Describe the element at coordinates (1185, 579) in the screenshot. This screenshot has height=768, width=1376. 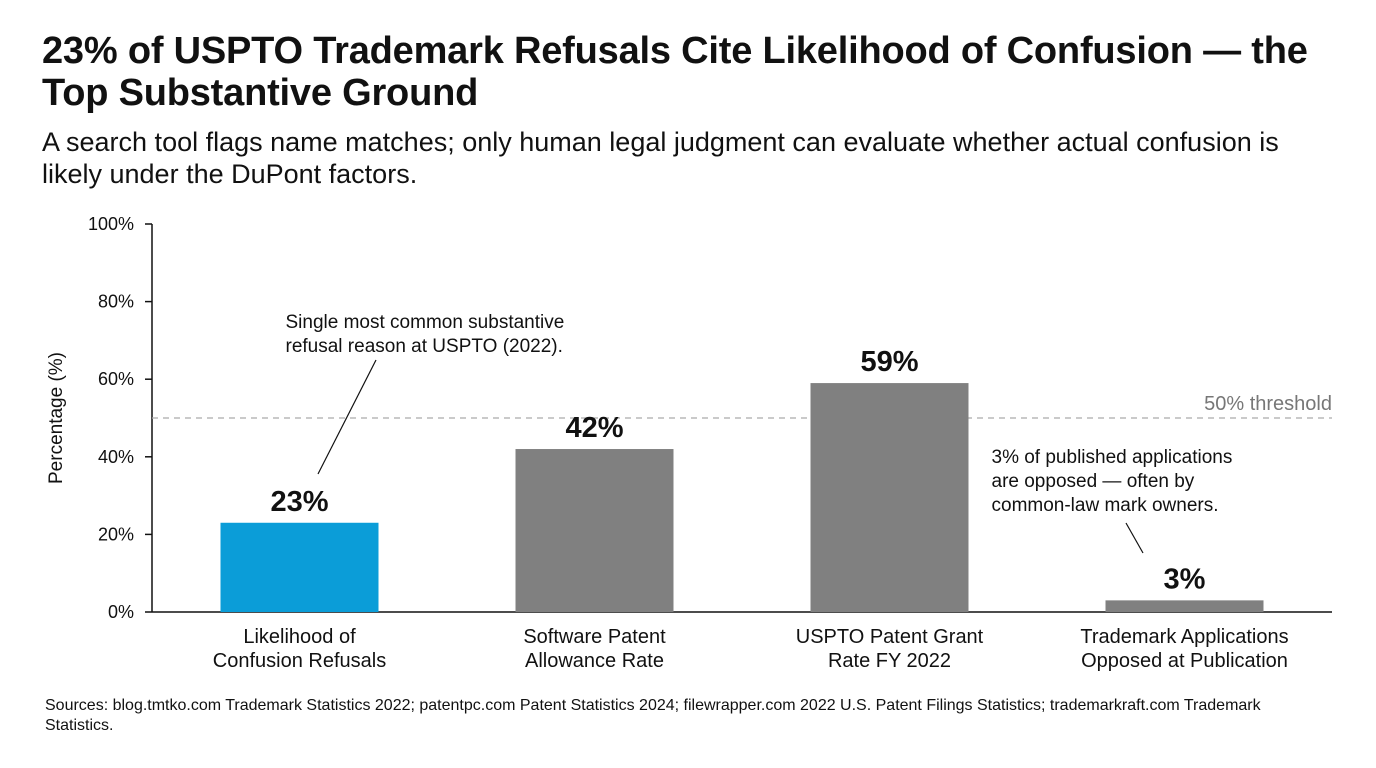
I see `value-label: 3%` at that location.